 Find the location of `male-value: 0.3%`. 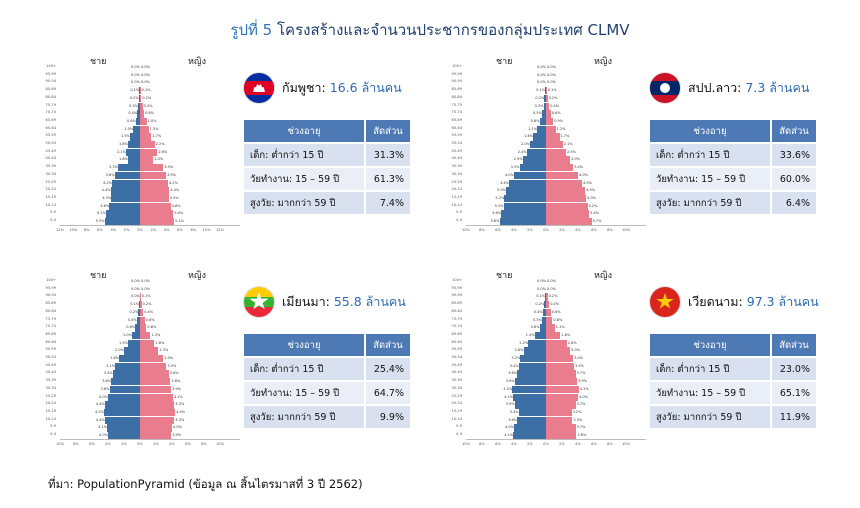

male-value: 0.3% is located at coordinates (133, 105).